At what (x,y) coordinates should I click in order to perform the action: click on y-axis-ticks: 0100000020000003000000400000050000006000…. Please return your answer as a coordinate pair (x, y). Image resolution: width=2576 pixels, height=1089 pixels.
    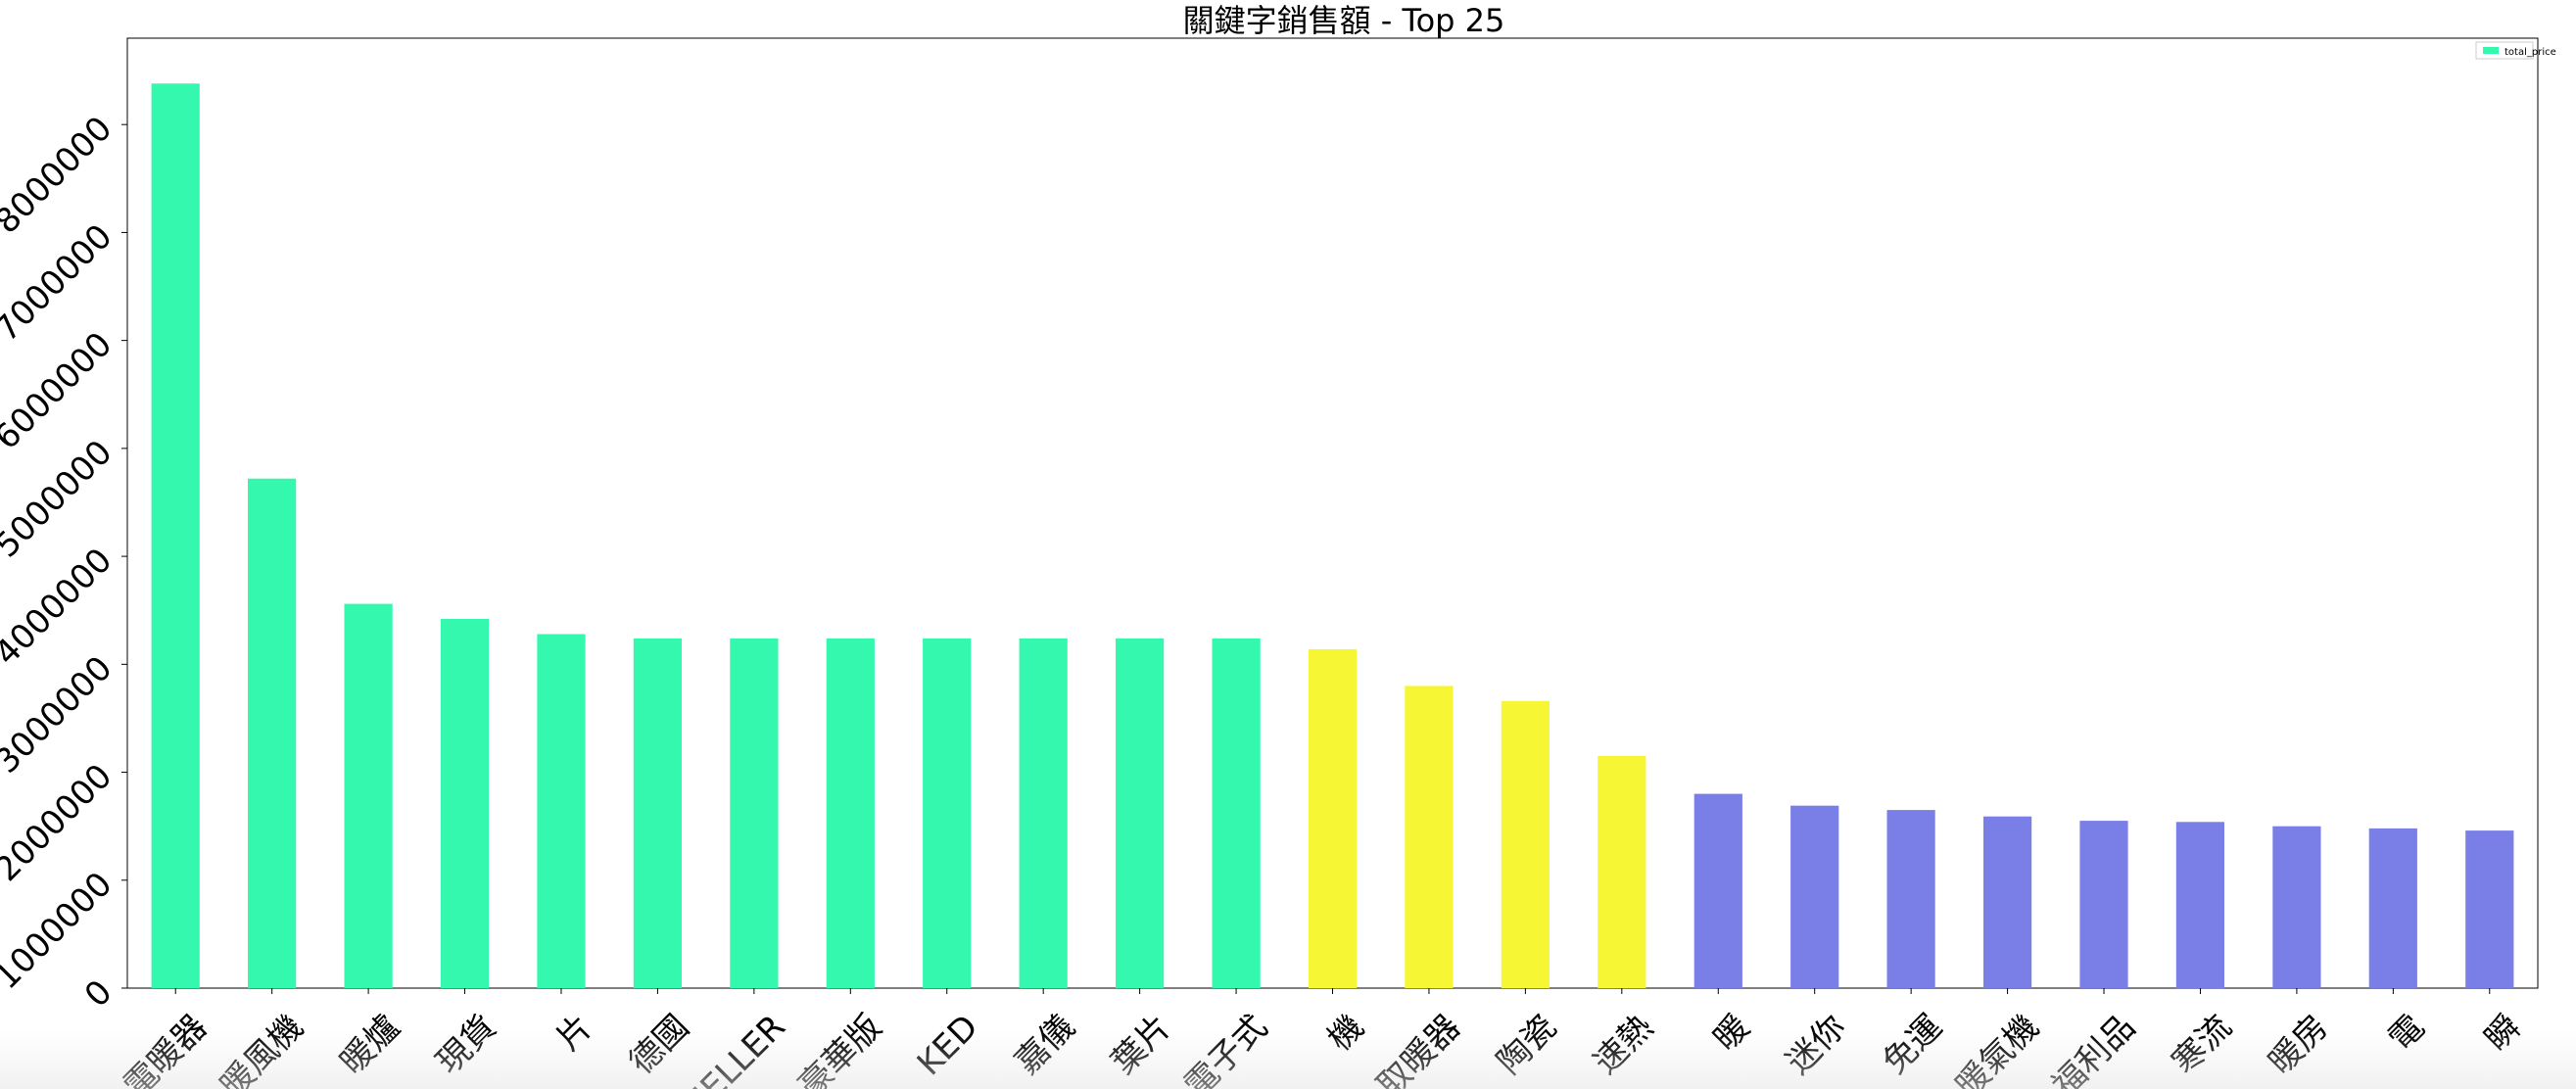
    Looking at the image, I should click on (63, 562).